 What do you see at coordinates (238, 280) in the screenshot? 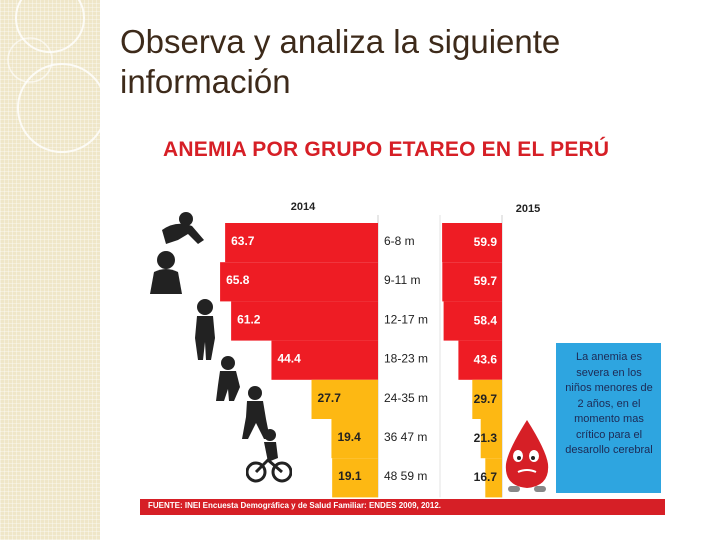
I see `value-label-2014: 65.8` at bounding box center [238, 280].